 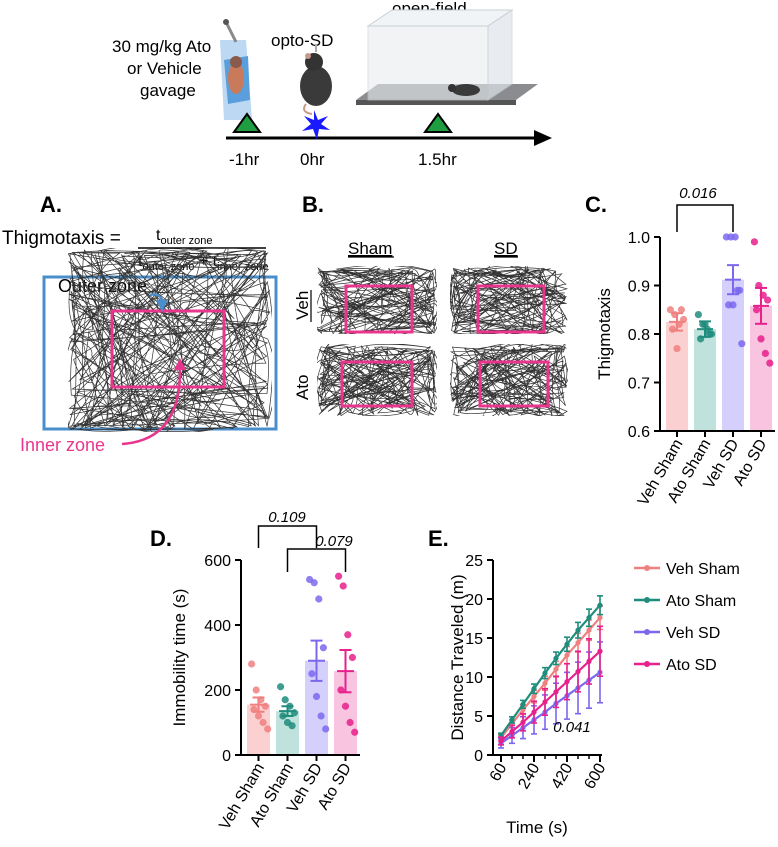 I want to click on gavage-mouse-icon, so click(x=236, y=69).